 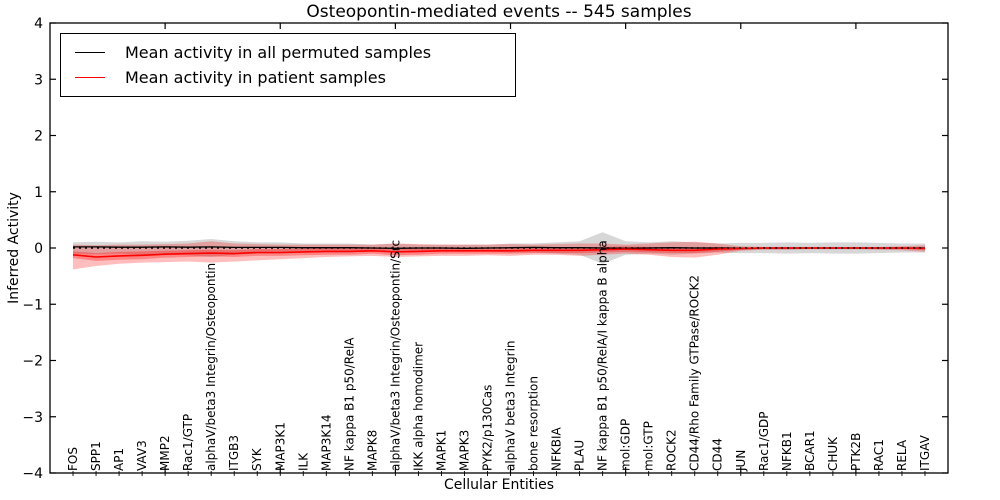 I want to click on x-entity-label: PYK2/p130Cas, so click(x=487, y=428).